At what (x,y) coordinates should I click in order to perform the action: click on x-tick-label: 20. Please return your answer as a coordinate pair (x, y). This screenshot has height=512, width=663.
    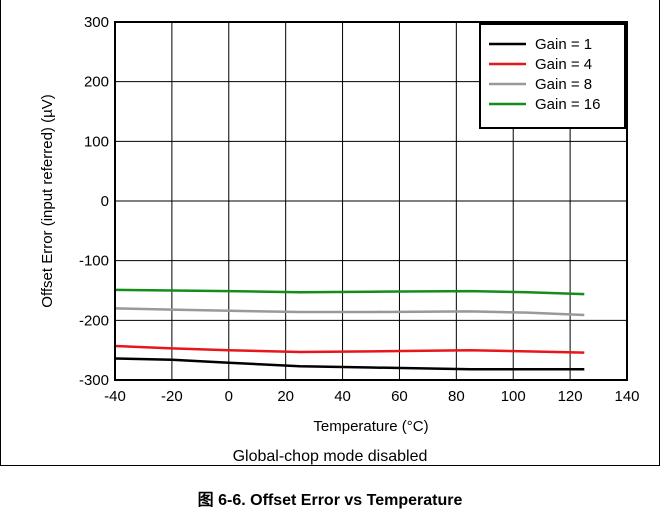
    Looking at the image, I should click on (285, 396).